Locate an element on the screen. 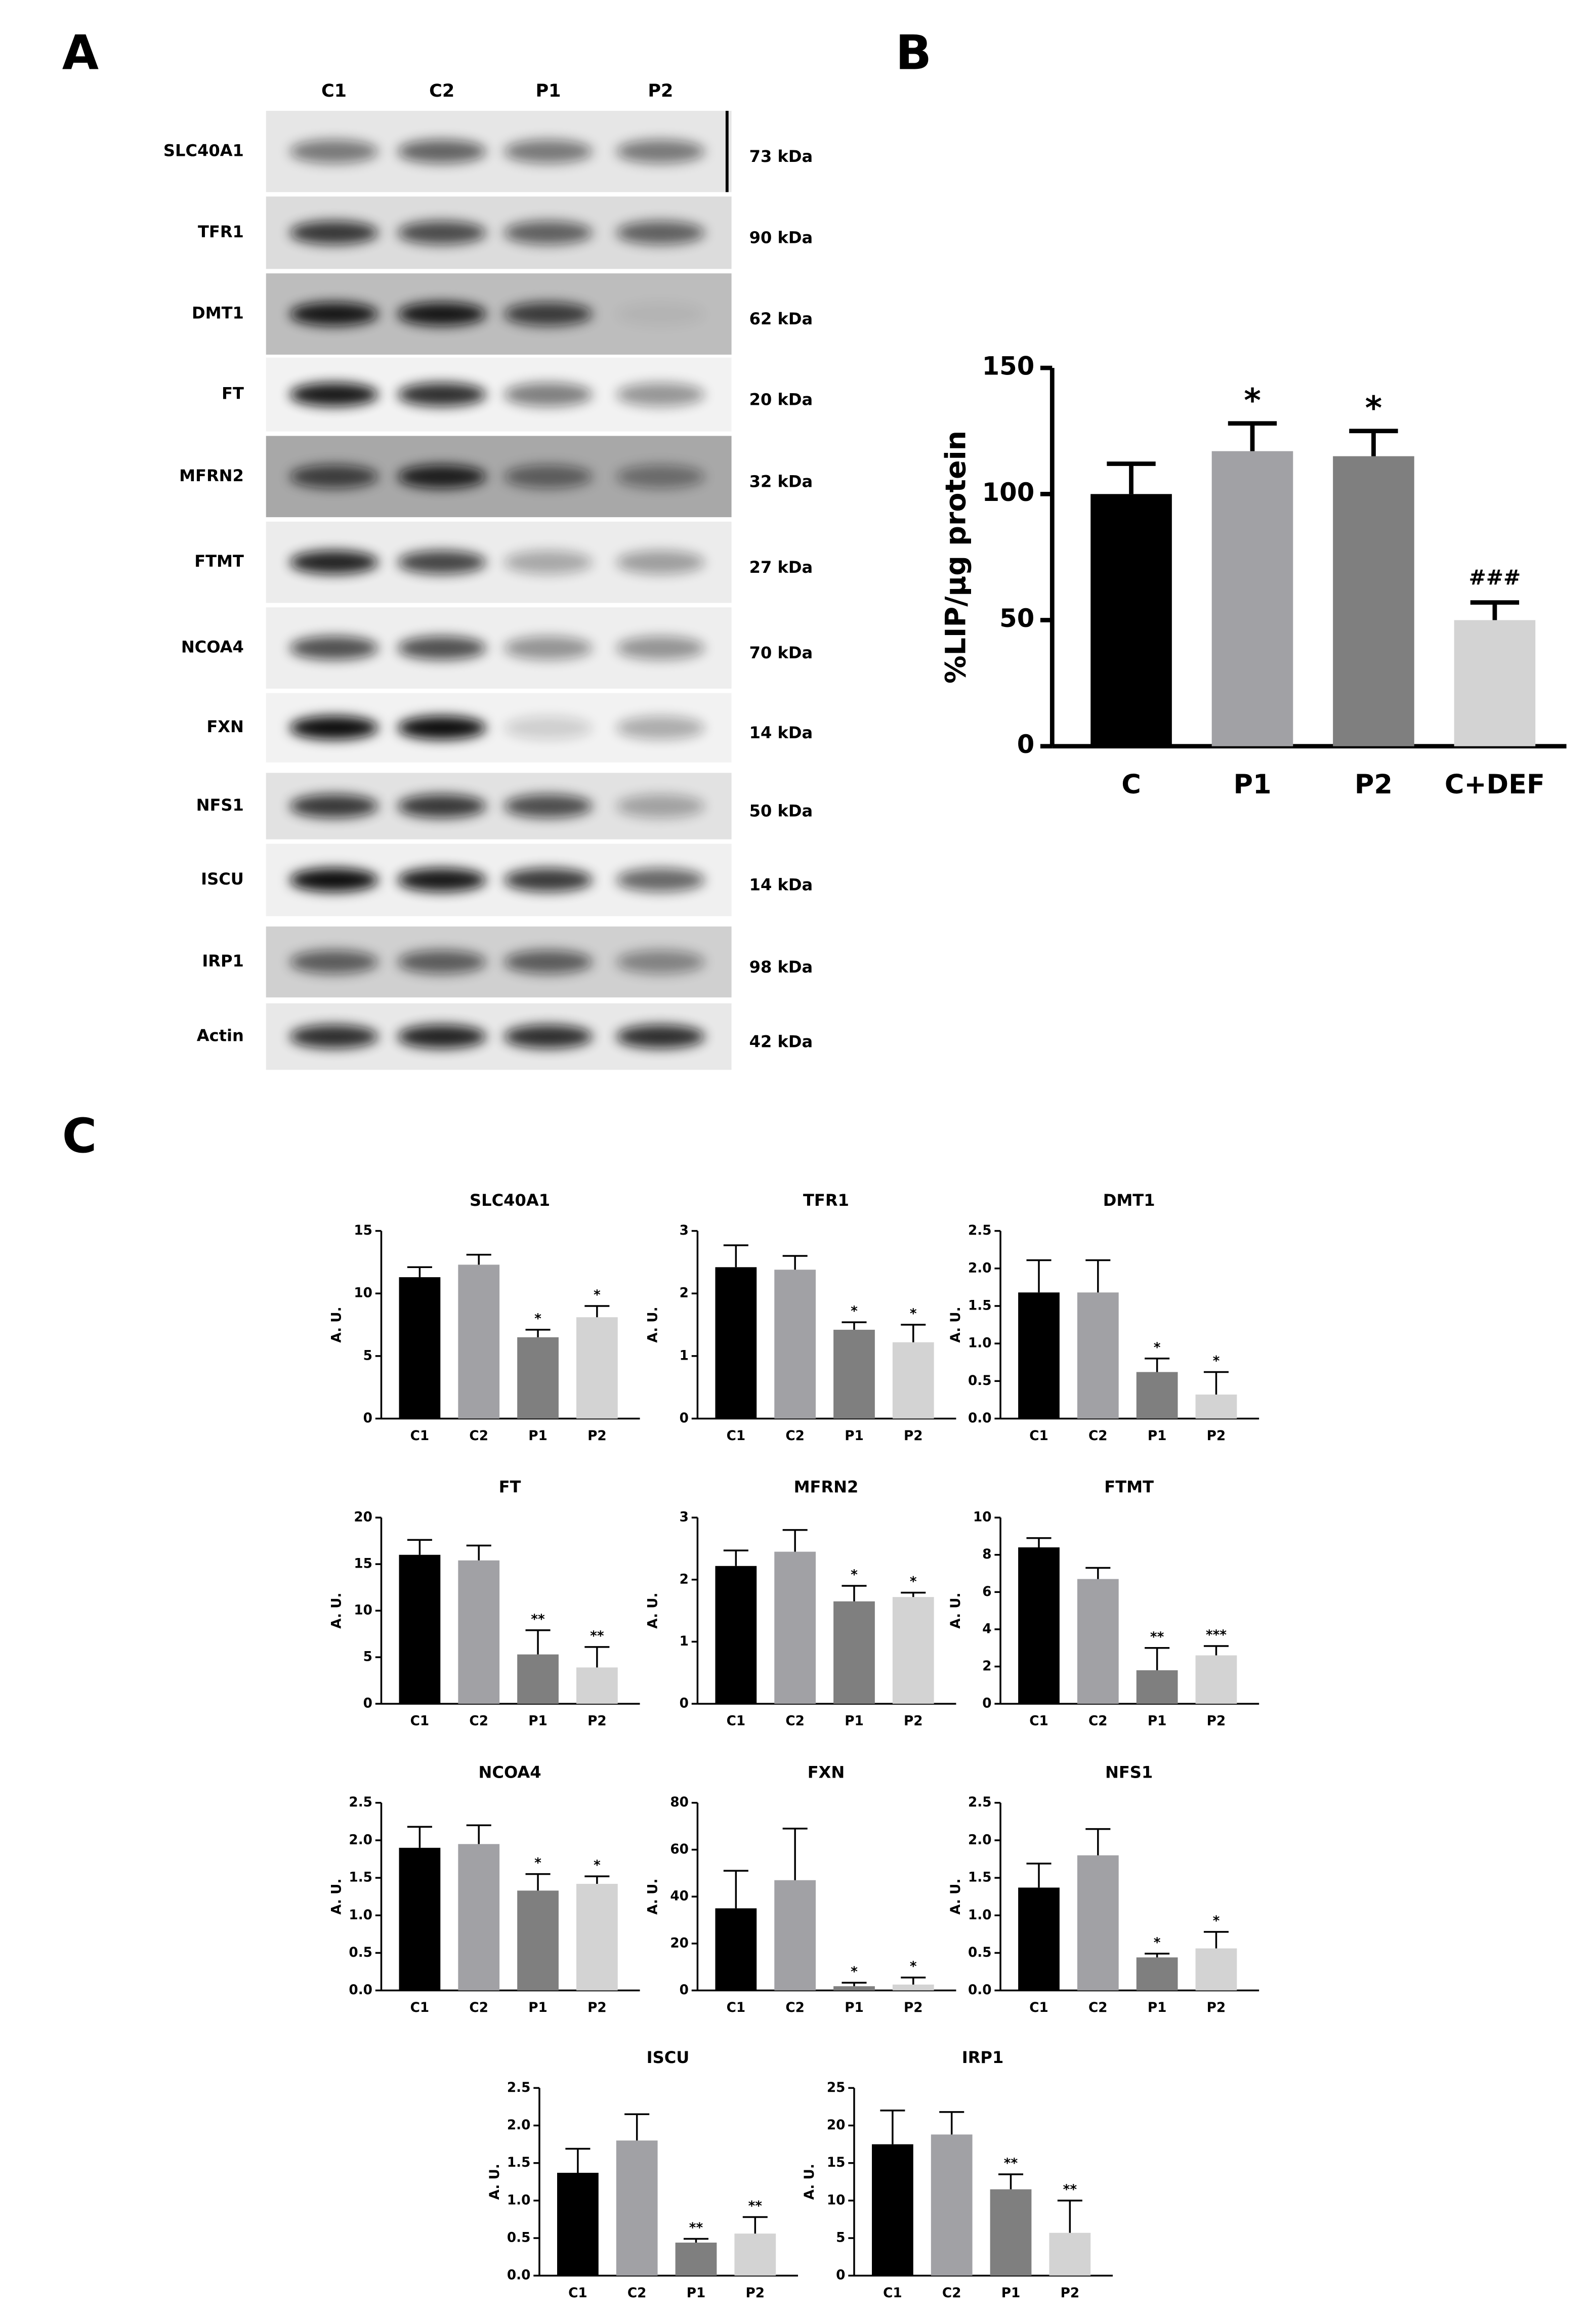  chart-title: IRP1 is located at coordinates (983, 2057).